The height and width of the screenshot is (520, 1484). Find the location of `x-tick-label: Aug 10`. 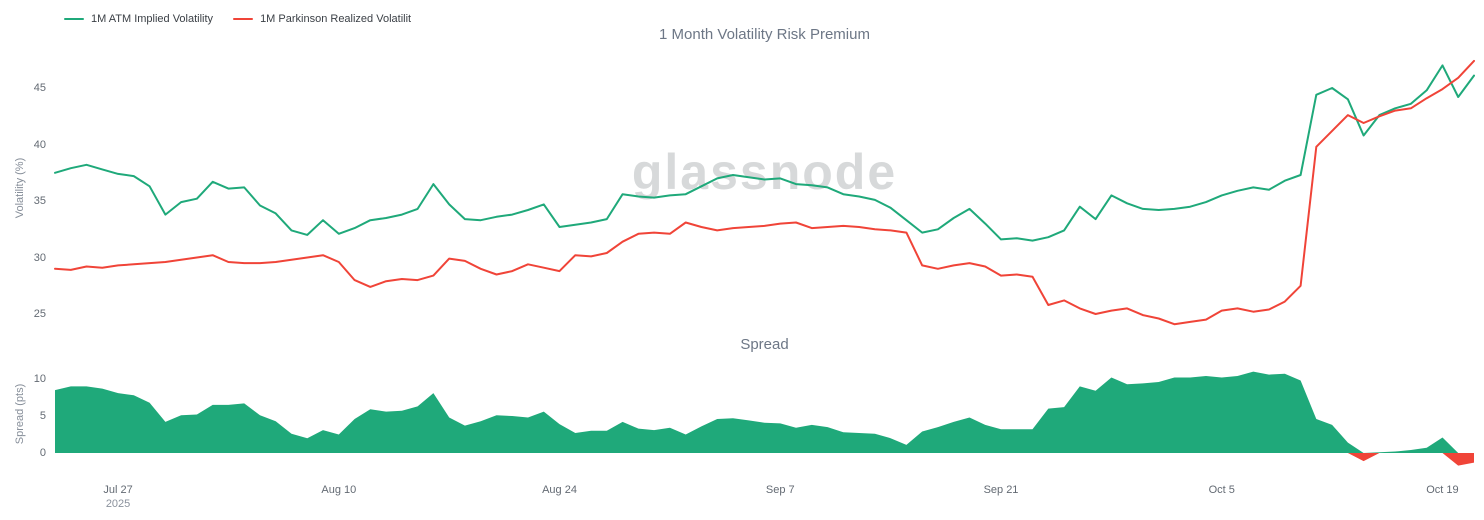

x-tick-label: Aug 10 is located at coordinates (339, 490).